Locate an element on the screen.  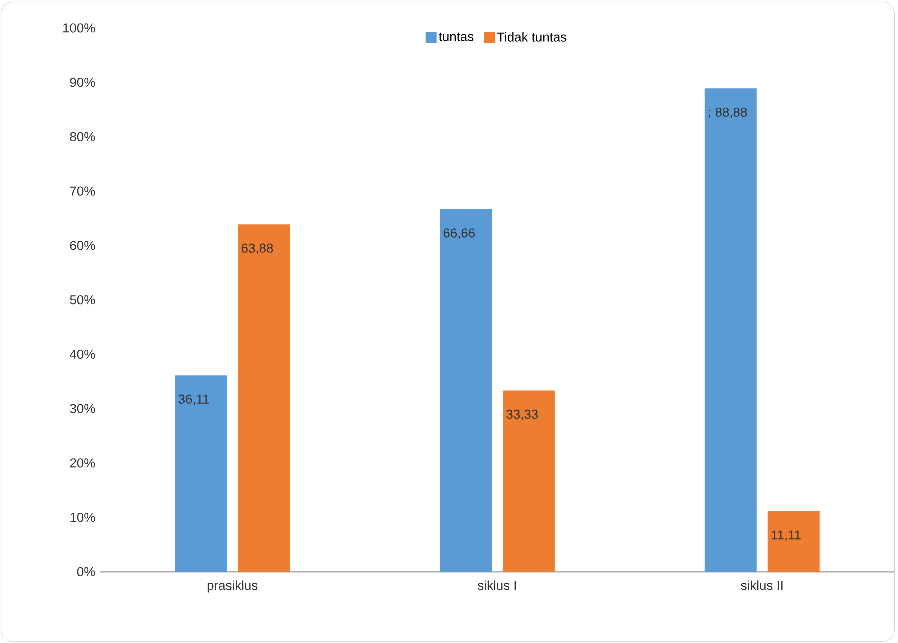
x-tick-label: siklus II is located at coordinates (762, 585).